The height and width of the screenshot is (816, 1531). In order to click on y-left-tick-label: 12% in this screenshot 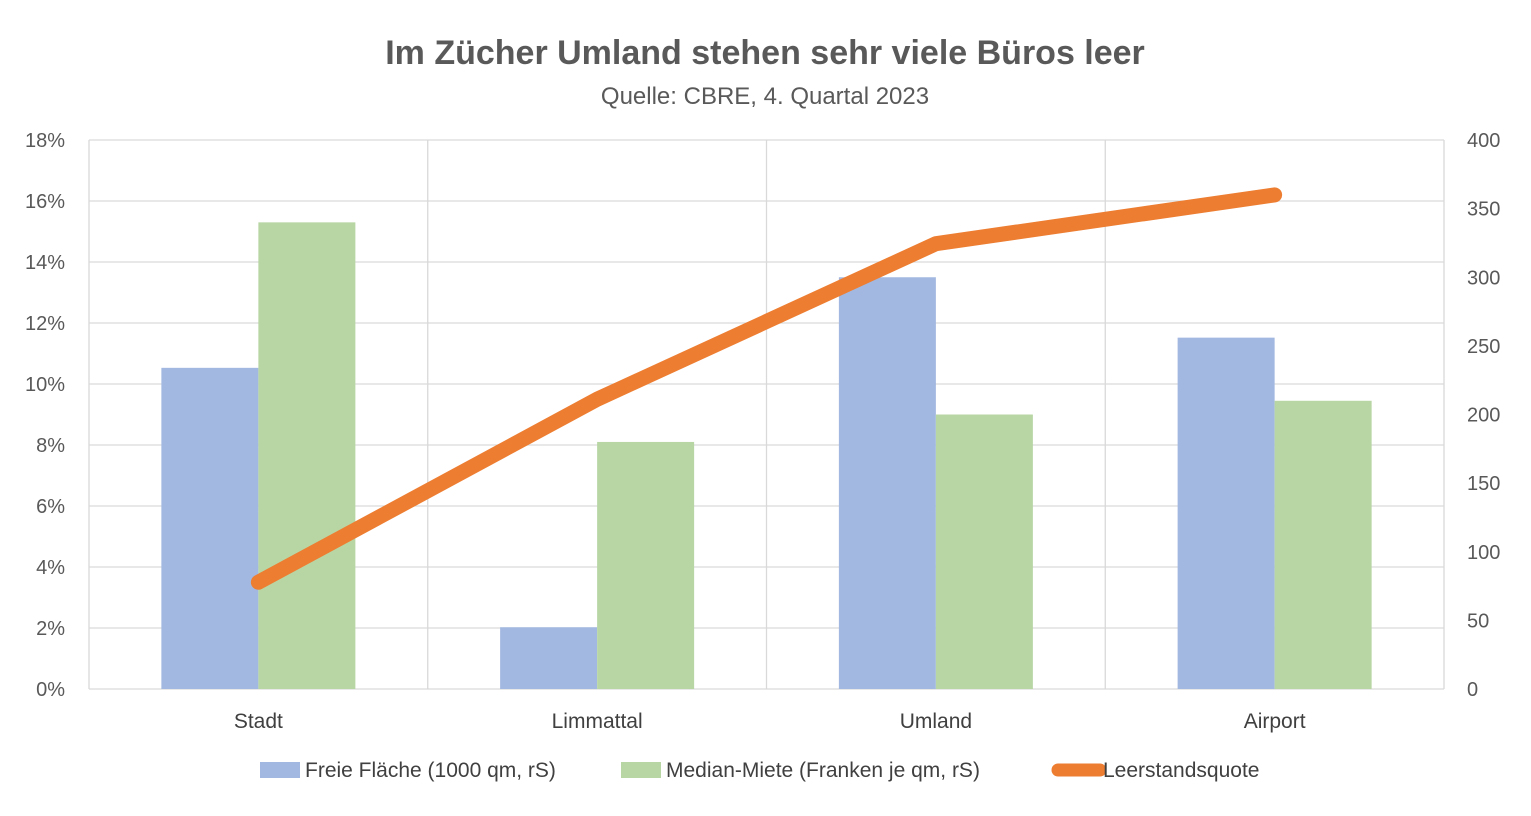, I will do `click(45, 324)`.